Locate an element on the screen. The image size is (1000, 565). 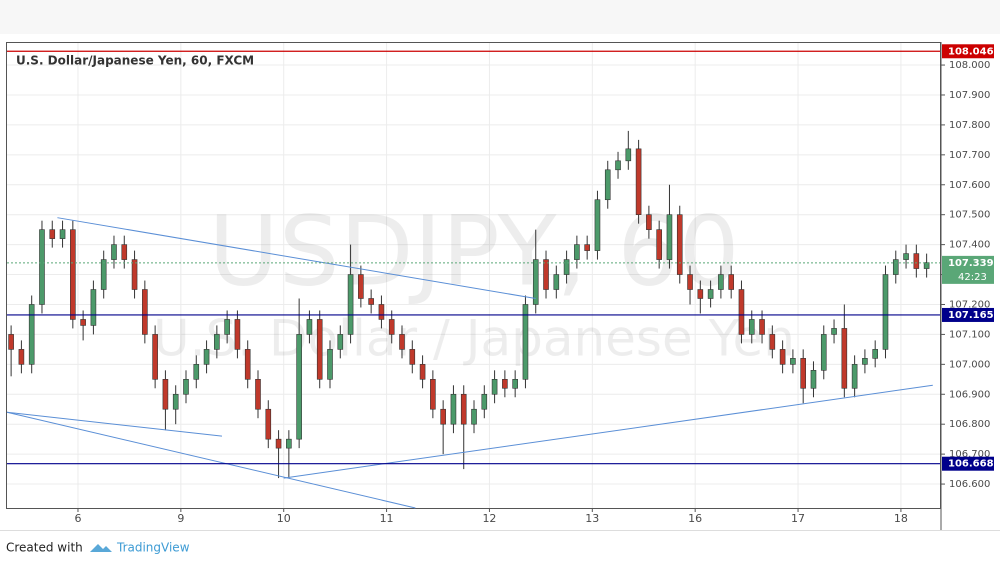
brand-logo is located at coordinates (101, 548).